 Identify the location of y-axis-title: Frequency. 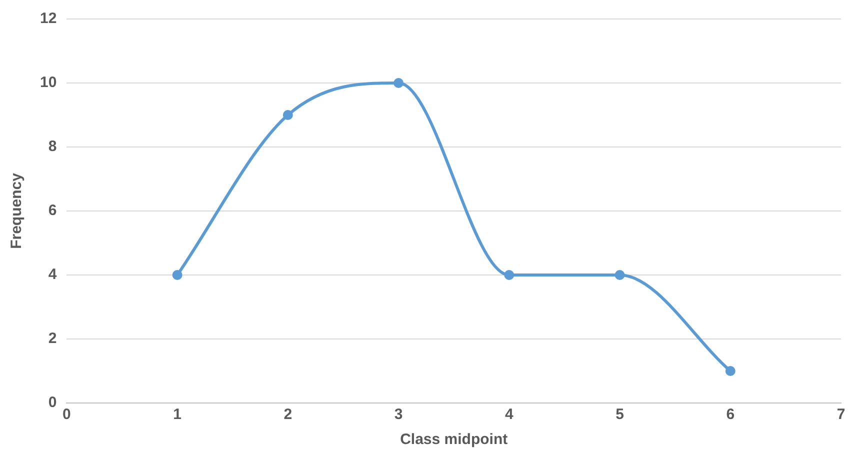
(17, 210).